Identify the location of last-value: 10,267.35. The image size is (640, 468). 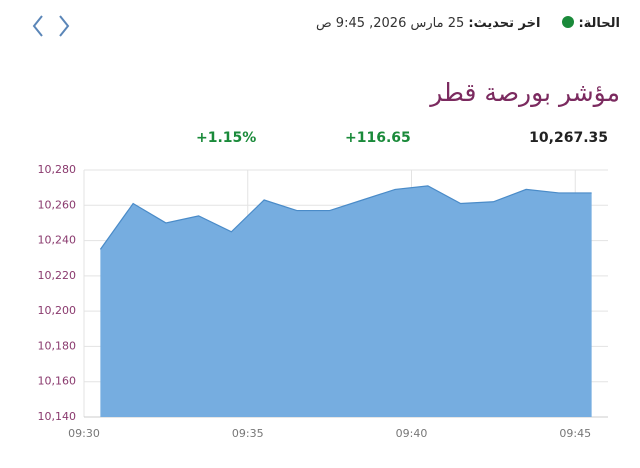
(568, 138).